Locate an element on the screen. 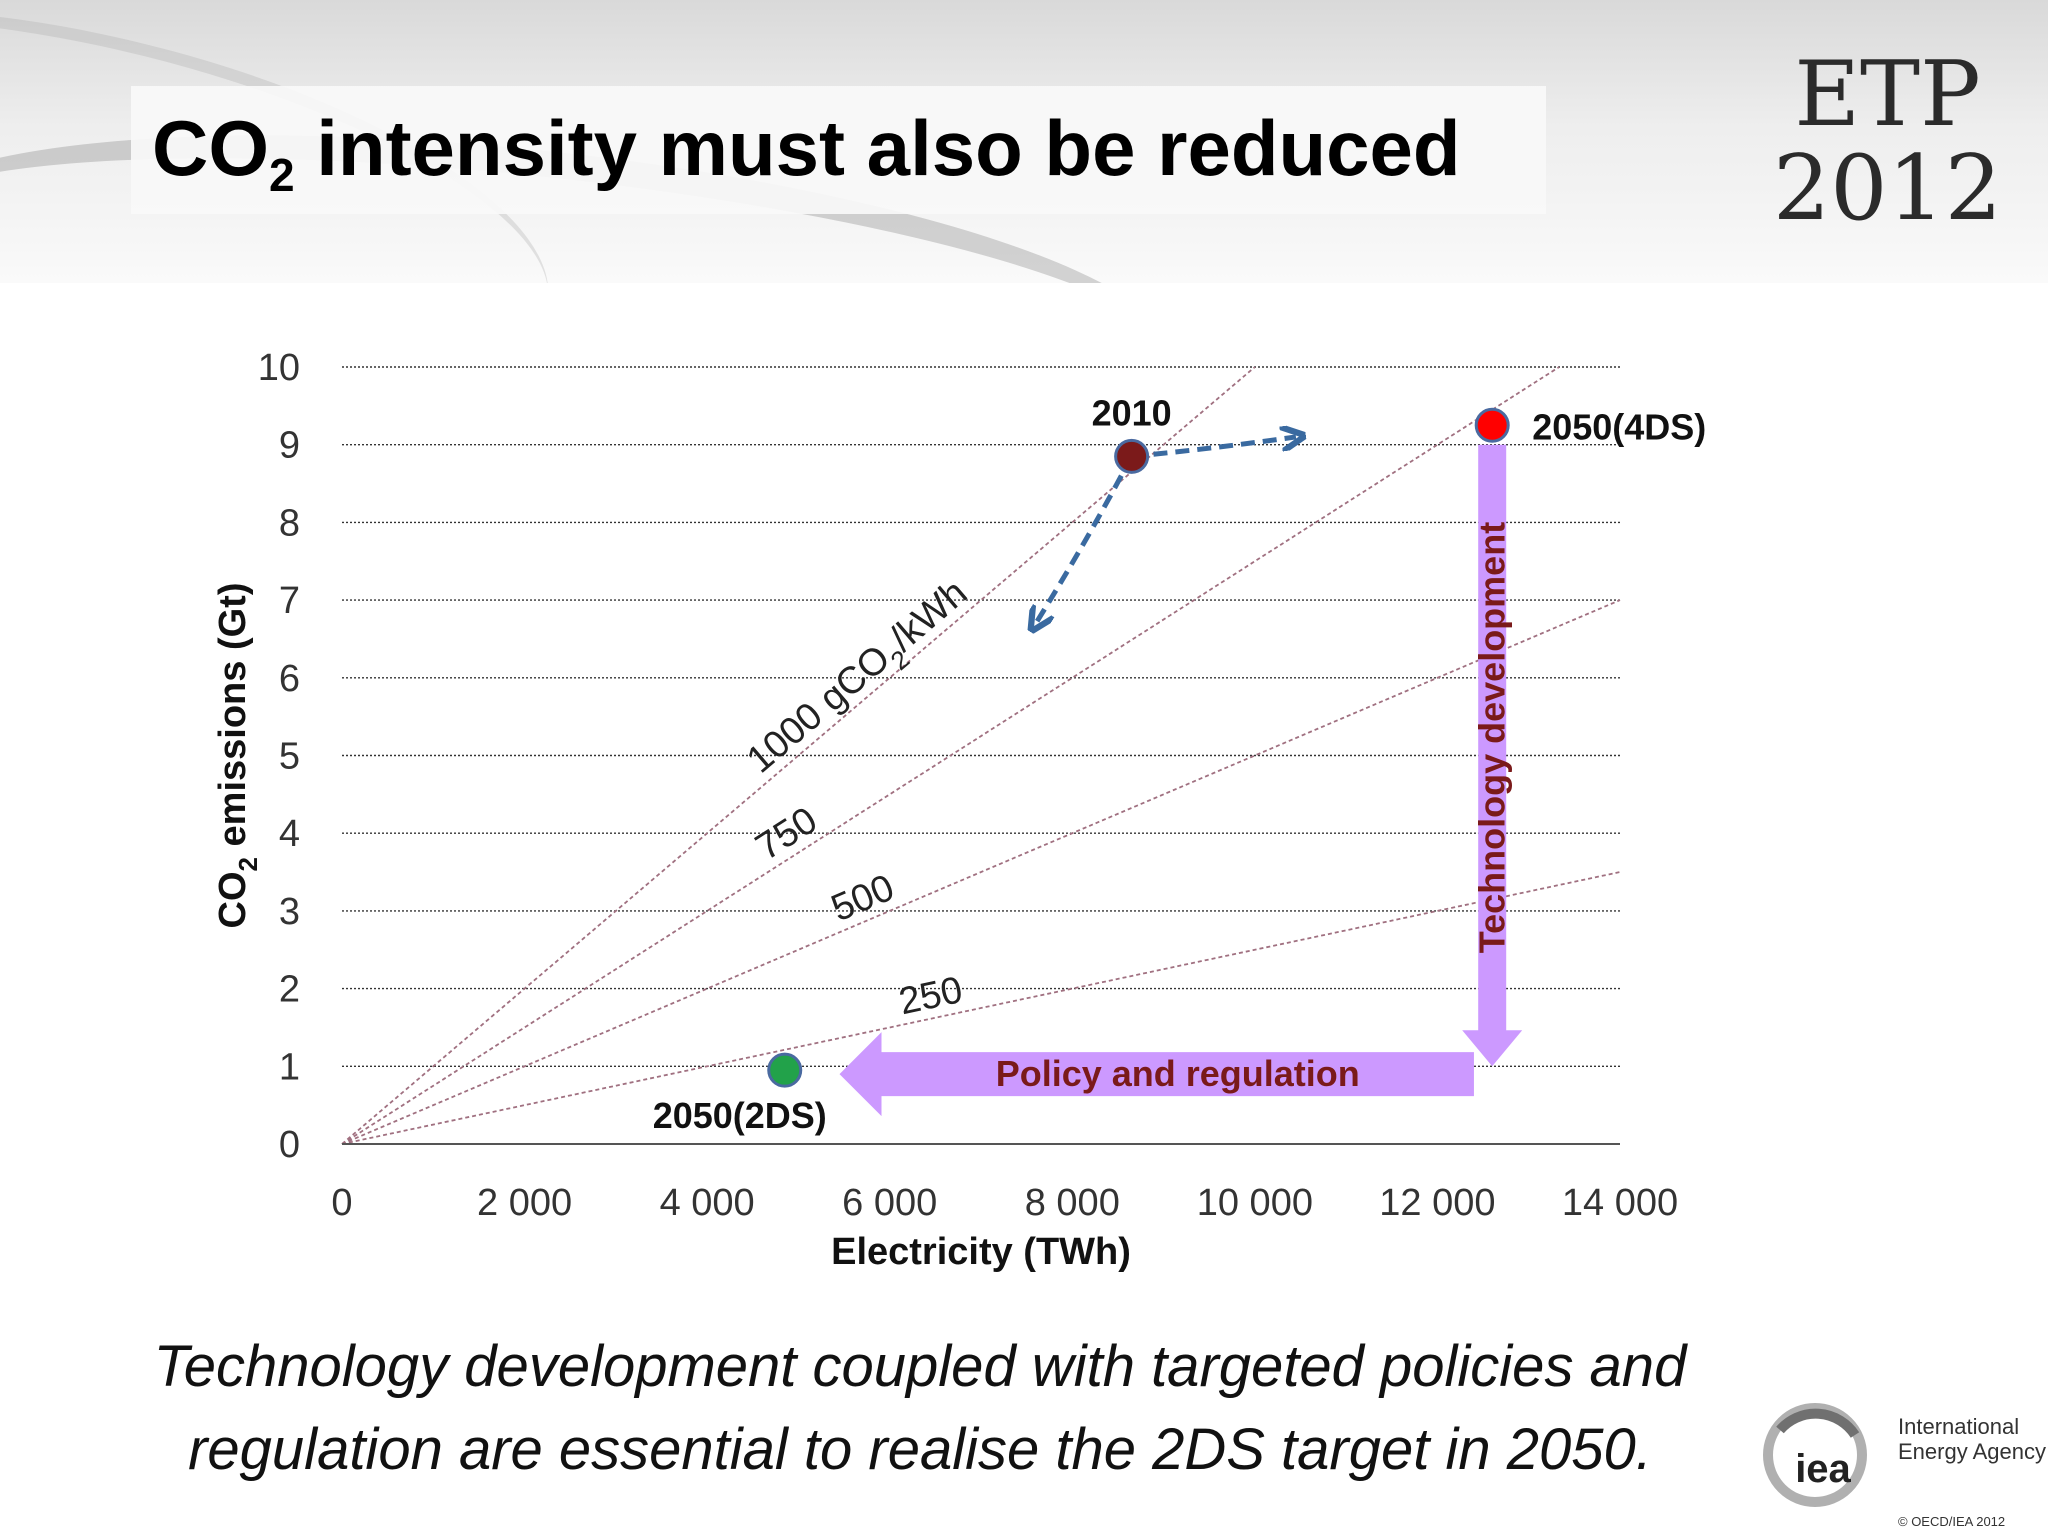 This screenshot has width=2048, height=1536. tech-arrow is located at coordinates (1492, 755).